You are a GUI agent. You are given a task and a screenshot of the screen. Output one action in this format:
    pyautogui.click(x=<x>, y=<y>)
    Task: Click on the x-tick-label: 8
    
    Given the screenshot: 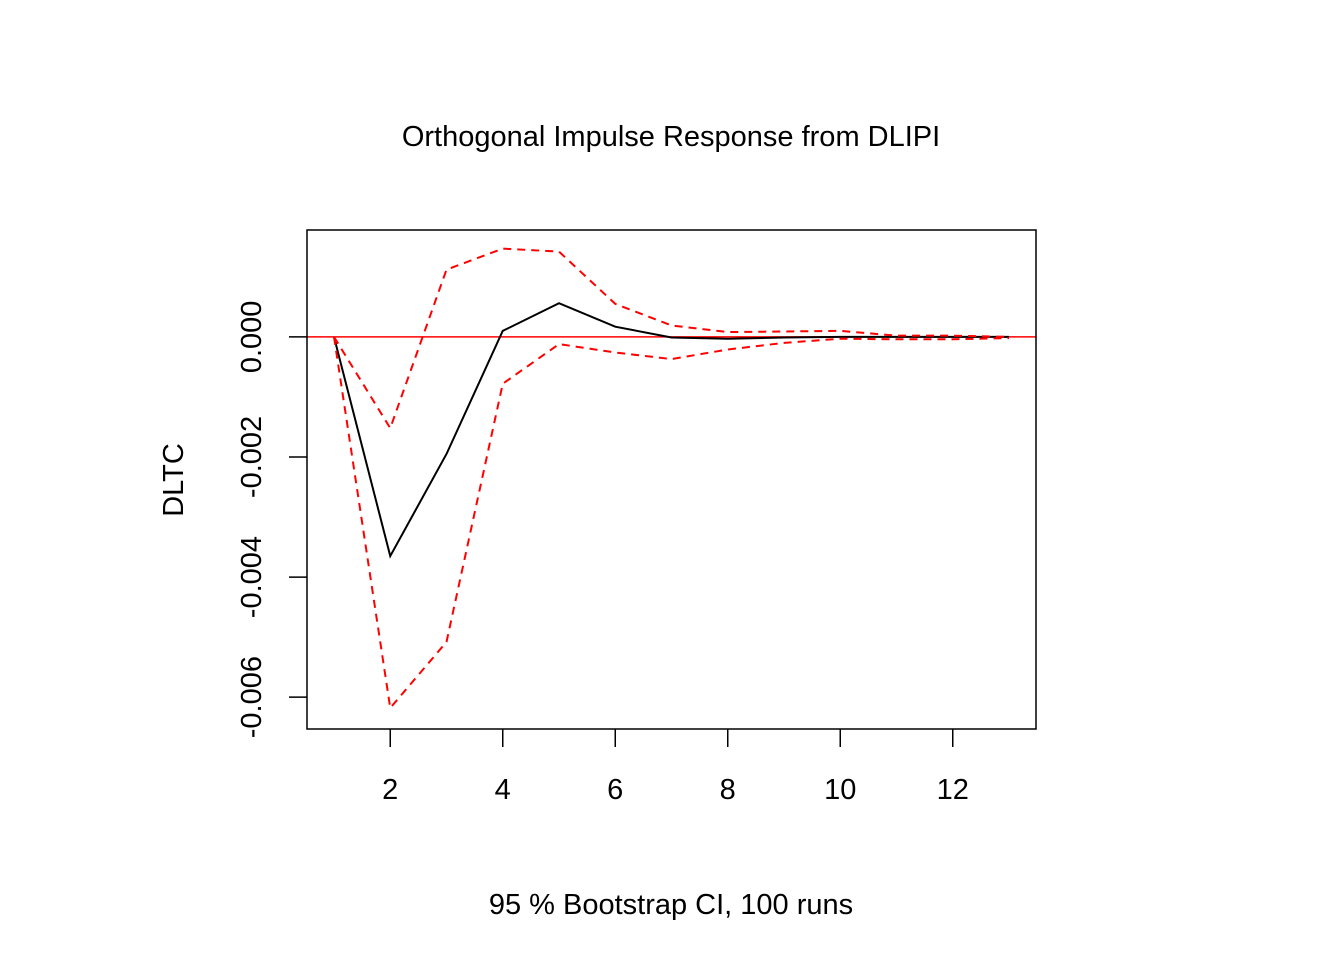 What is the action you would take?
    pyautogui.click(x=728, y=790)
    